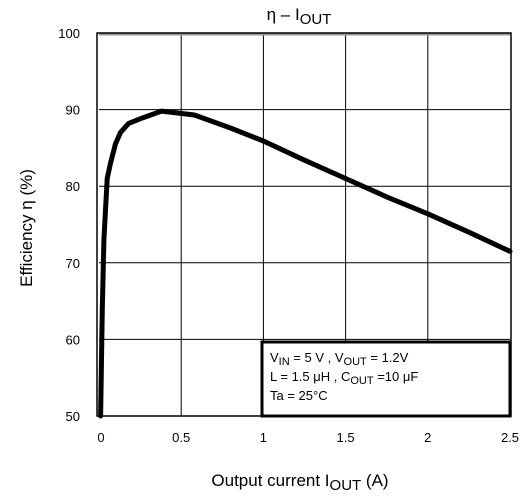  I want to click on y-tick-label: 50, so click(73, 416).